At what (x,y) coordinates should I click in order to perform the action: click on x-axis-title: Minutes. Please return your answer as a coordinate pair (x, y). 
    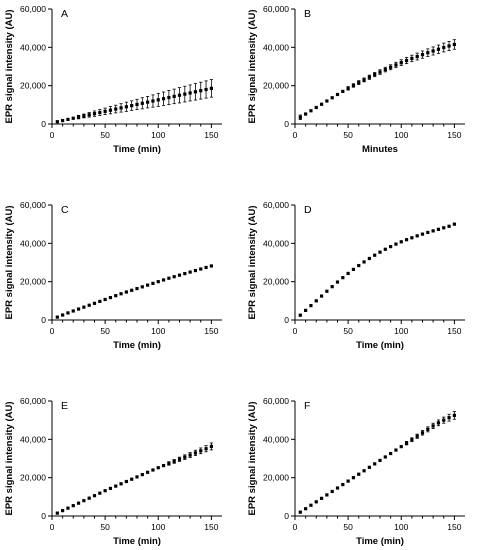
    Looking at the image, I should click on (380, 149).